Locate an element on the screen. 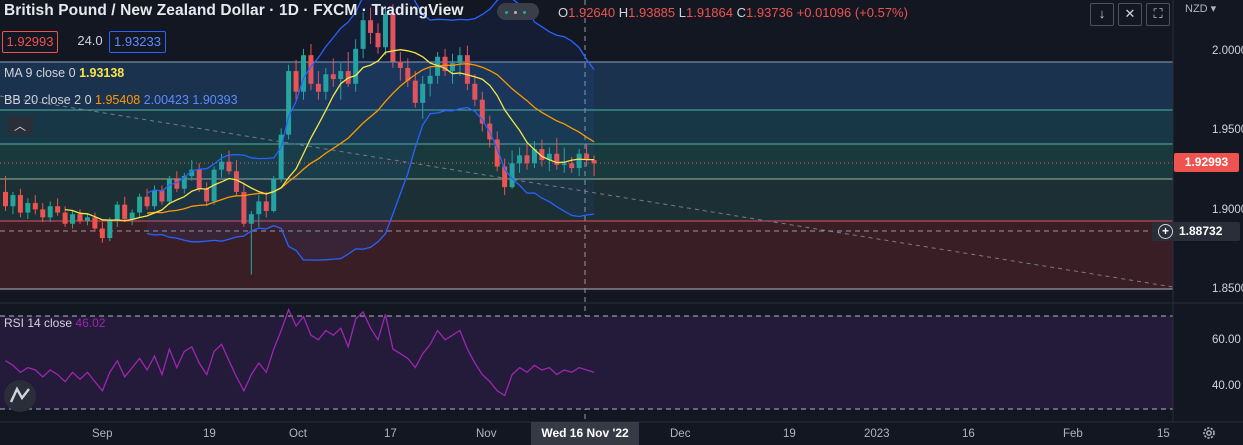  crosshair-date-tag: Wed 16 Nov '22 is located at coordinates (585, 433).